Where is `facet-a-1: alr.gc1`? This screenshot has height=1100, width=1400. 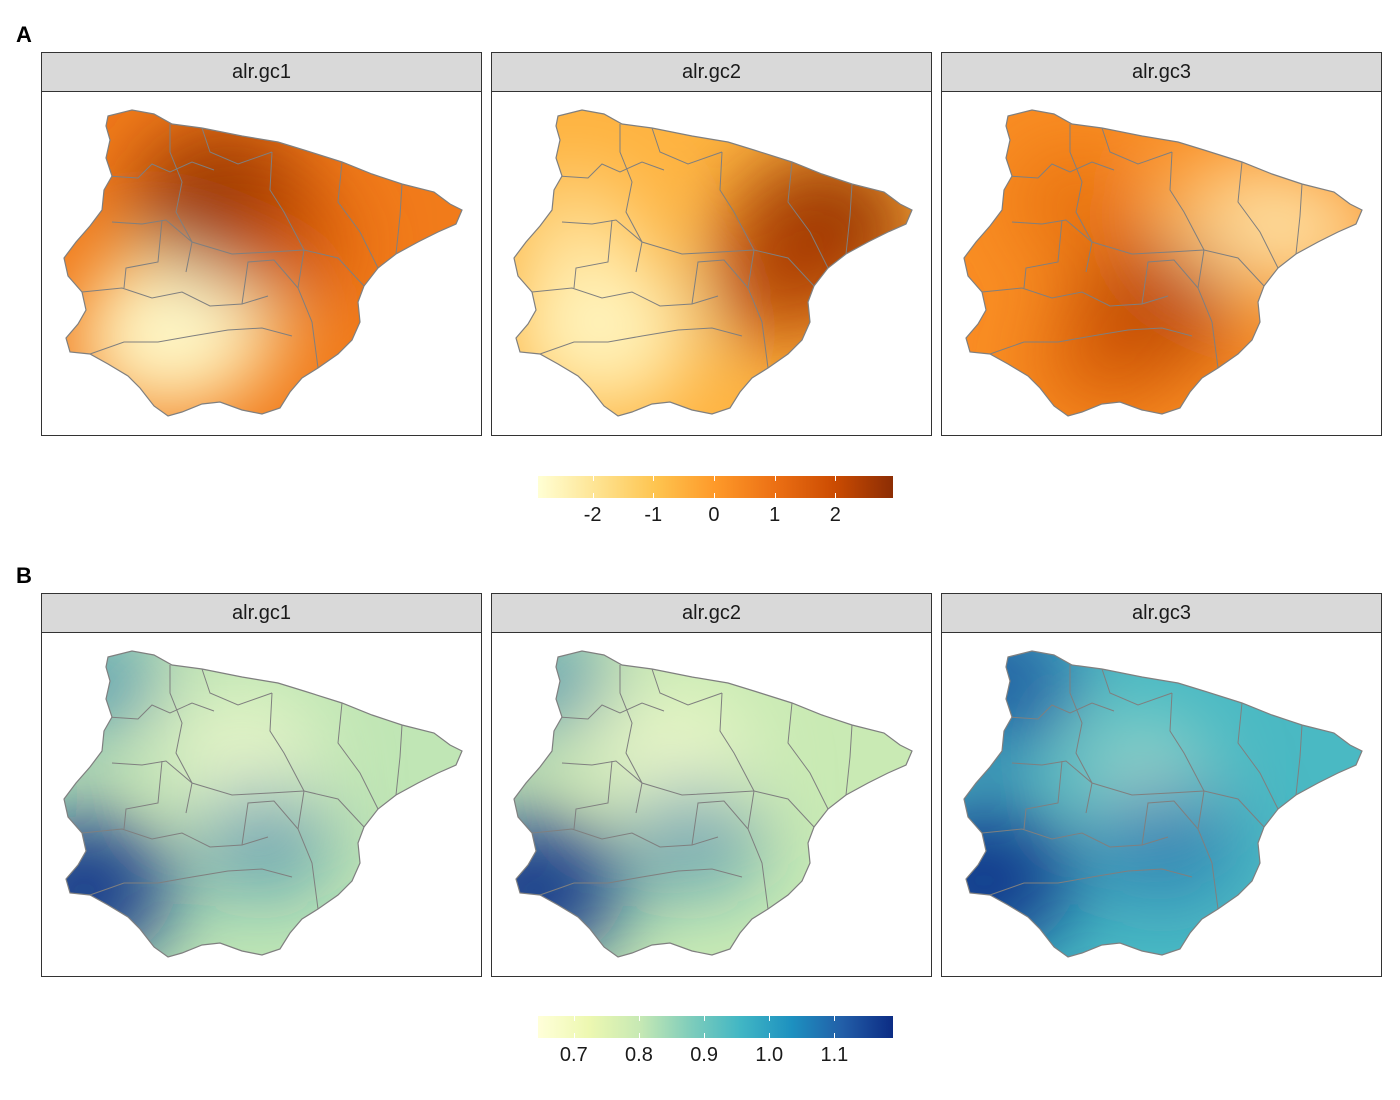
facet-a-1: alr.gc1 is located at coordinates (261, 244).